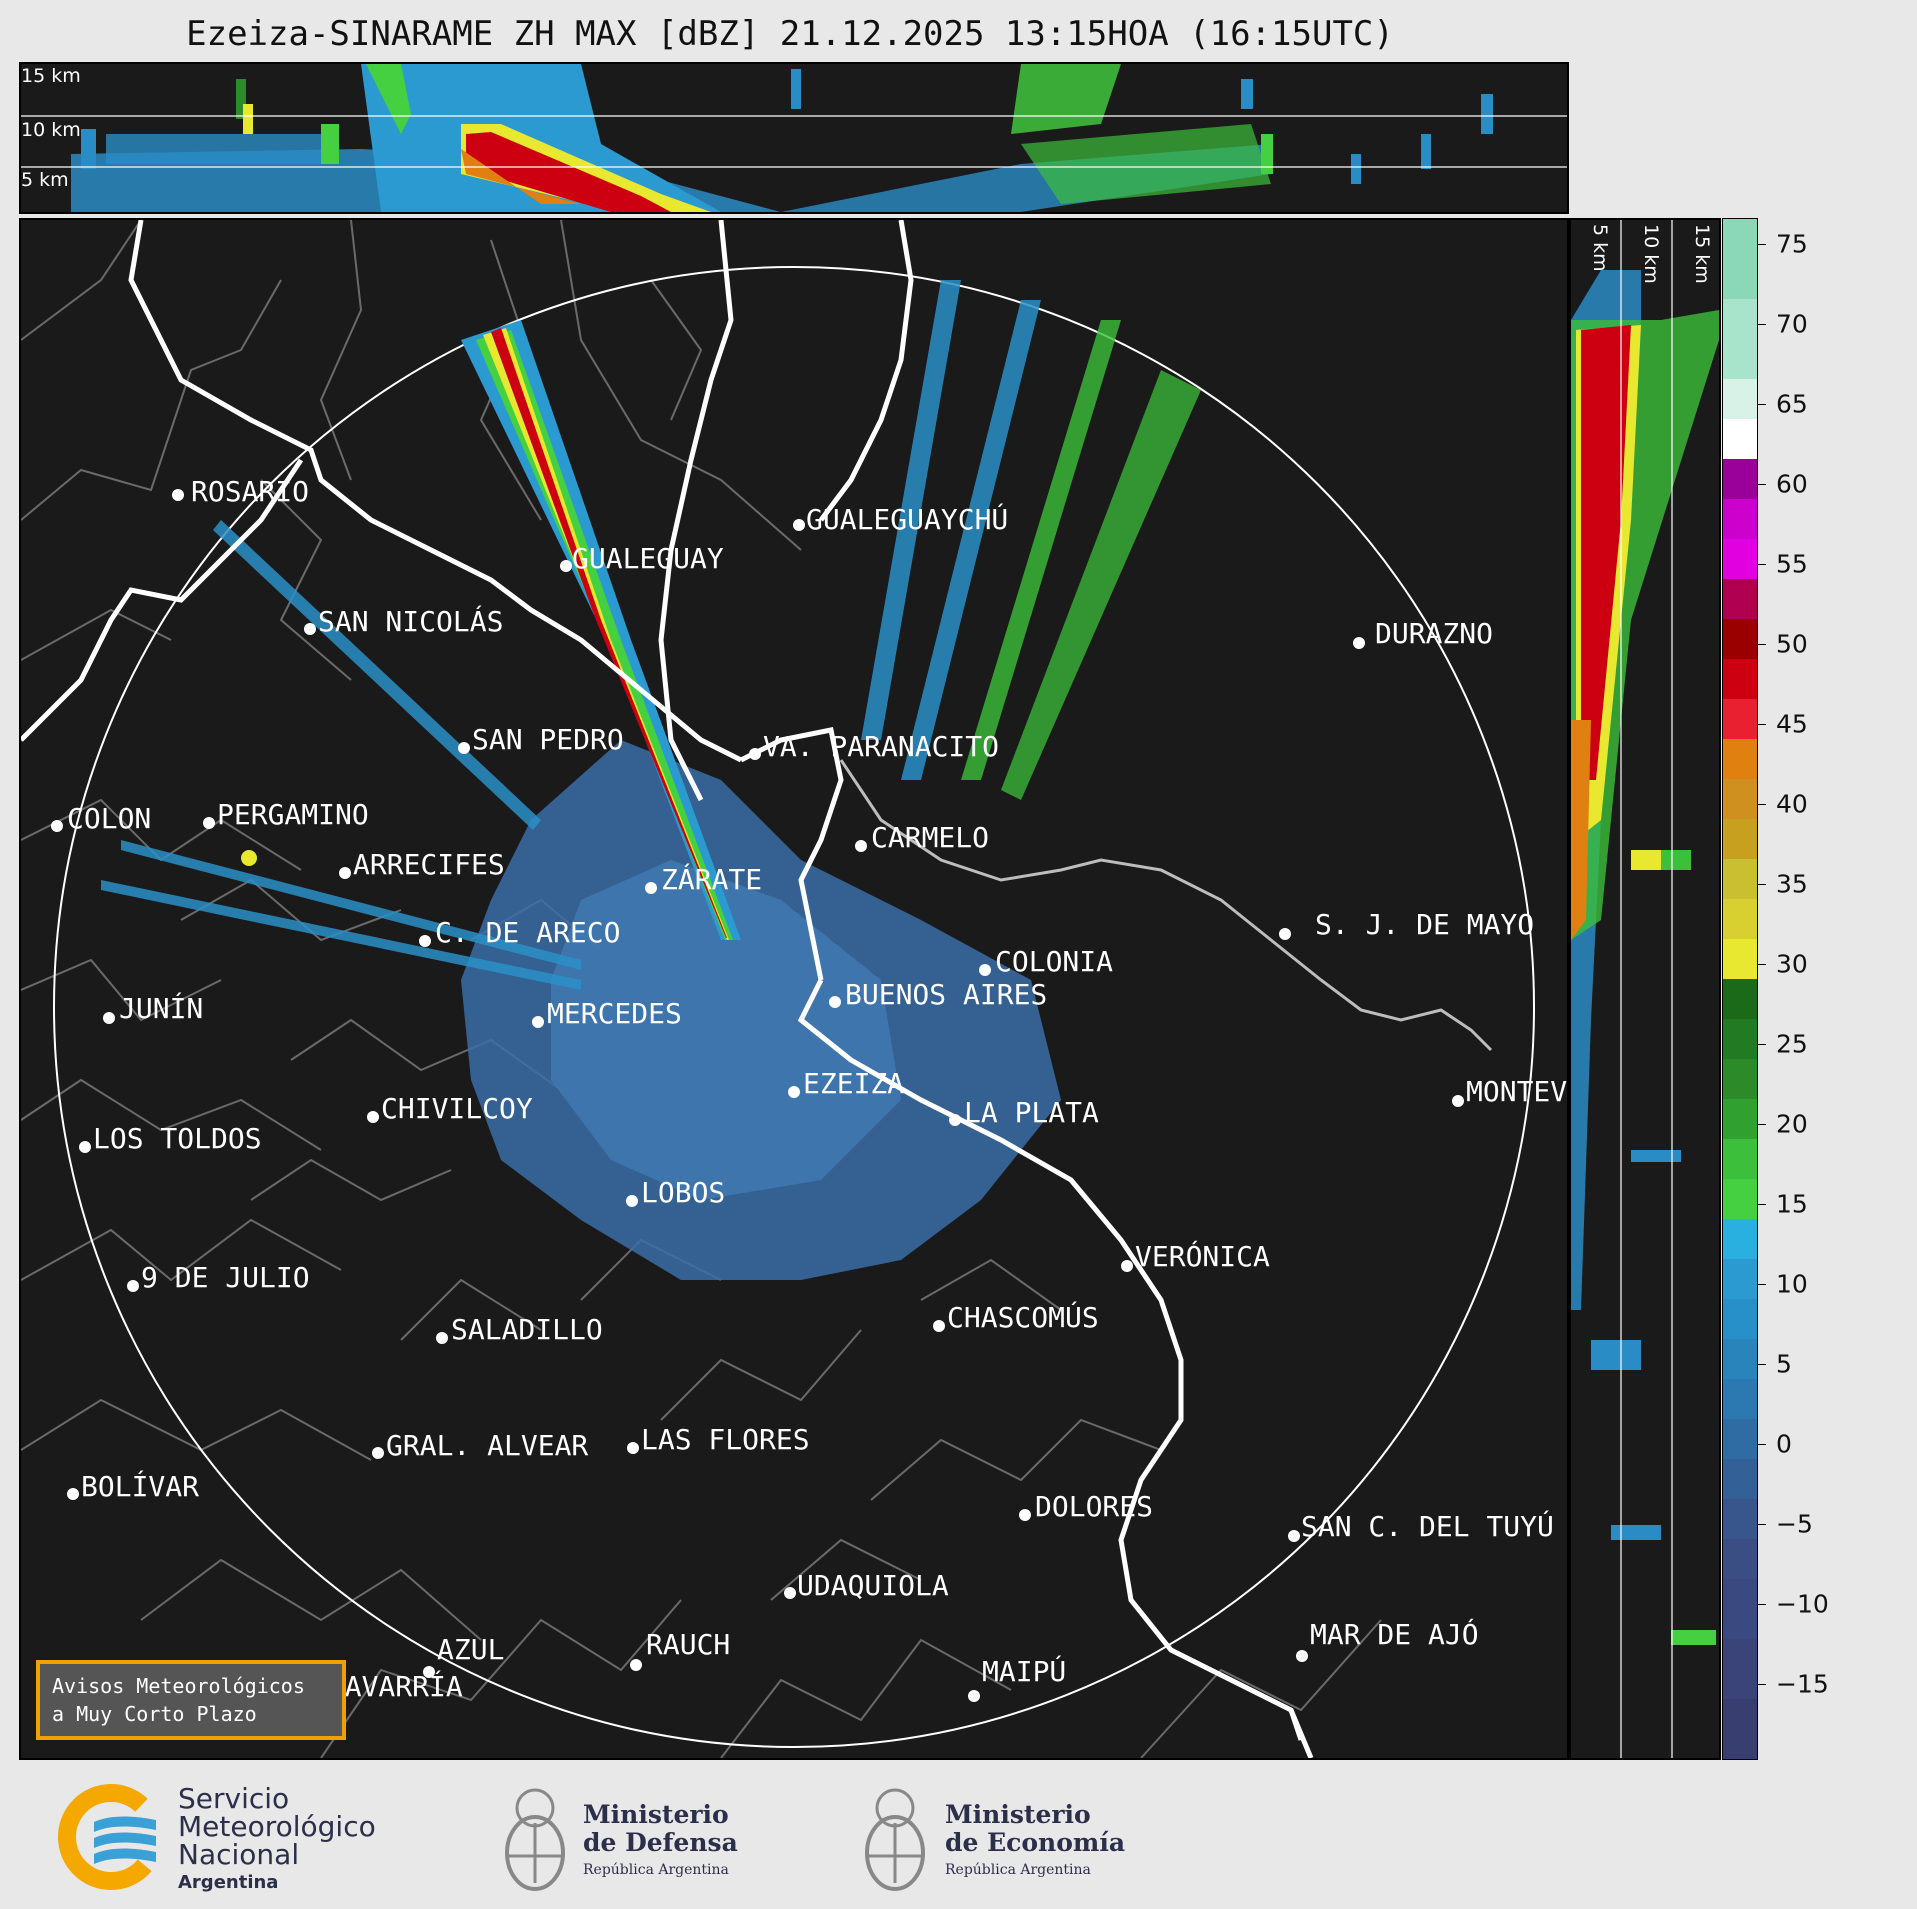 The width and height of the screenshot is (1917, 1909). I want to click on colorbar-gradient, so click(1740, 989).